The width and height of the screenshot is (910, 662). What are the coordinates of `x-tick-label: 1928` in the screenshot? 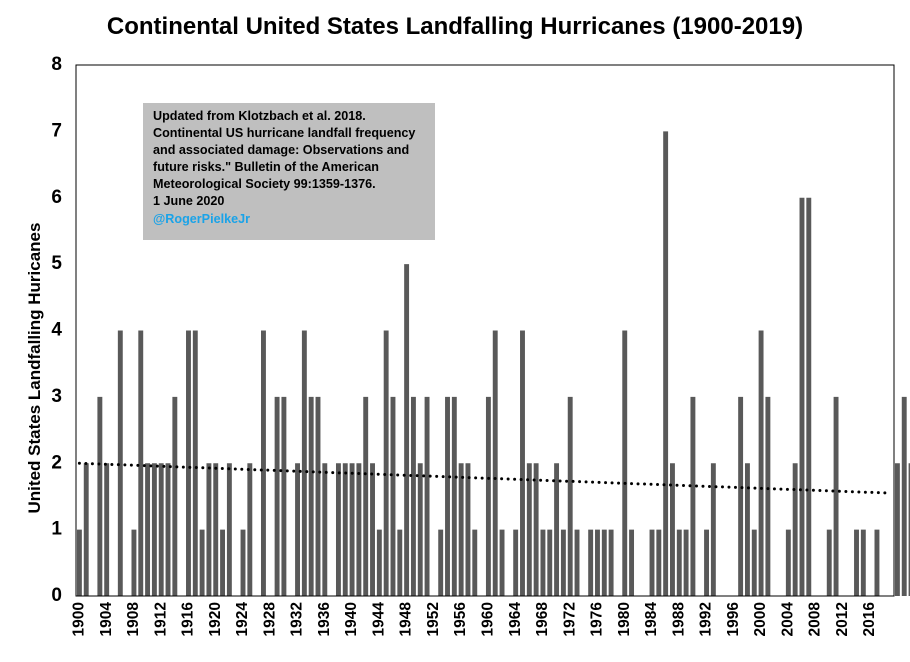 It's located at (269, 619).